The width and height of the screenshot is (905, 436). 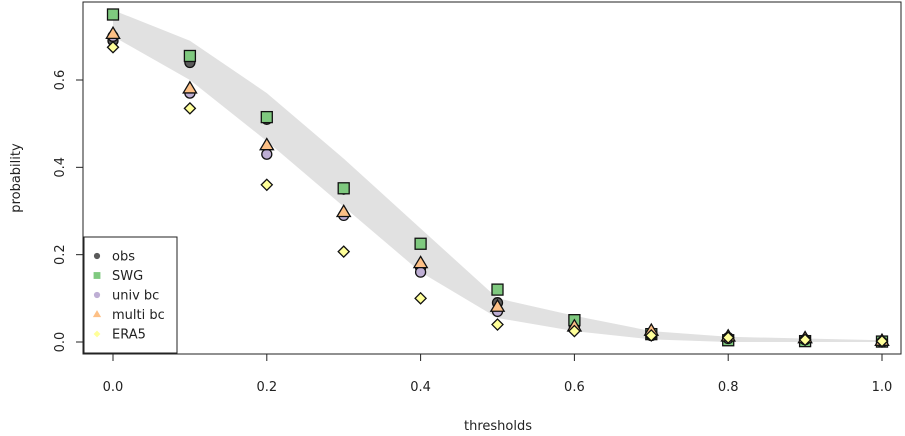 What do you see at coordinates (135, 296) in the screenshot?
I see `legend-label-univ-bc: univ bc` at bounding box center [135, 296].